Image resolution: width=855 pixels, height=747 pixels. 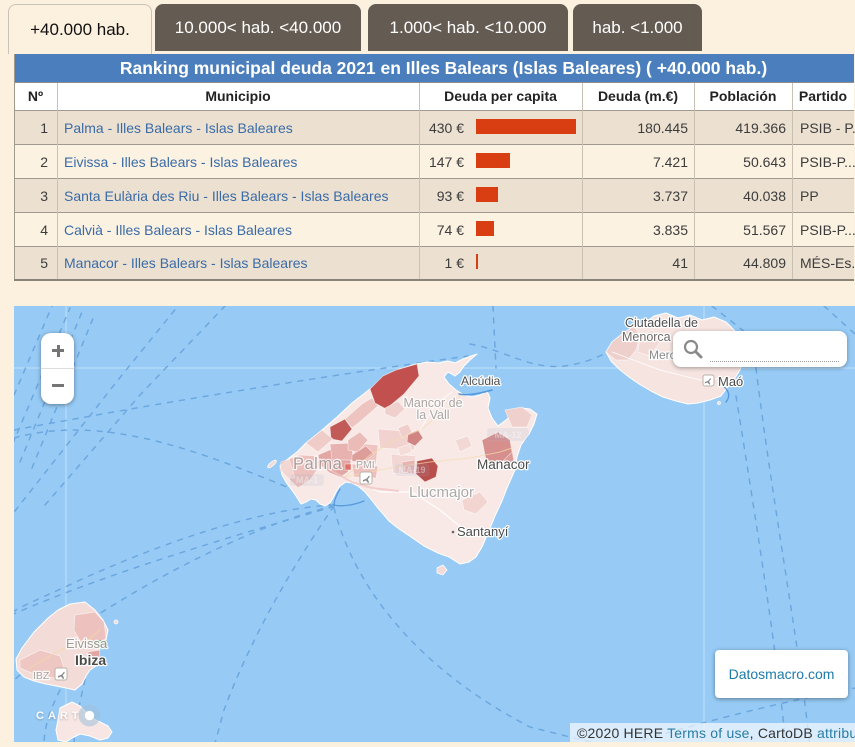 What do you see at coordinates (307, 480) in the screenshot?
I see `svg-text: MA-1` at bounding box center [307, 480].